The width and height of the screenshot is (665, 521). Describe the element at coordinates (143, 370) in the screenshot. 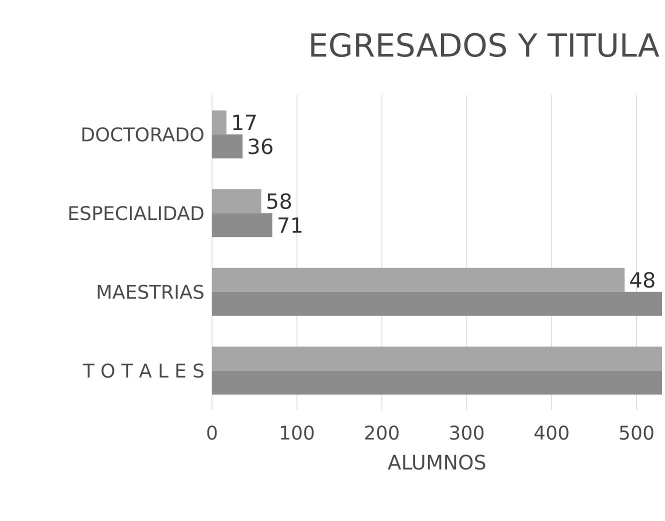

I see `y-tick-label: T O T A L E S` at that location.